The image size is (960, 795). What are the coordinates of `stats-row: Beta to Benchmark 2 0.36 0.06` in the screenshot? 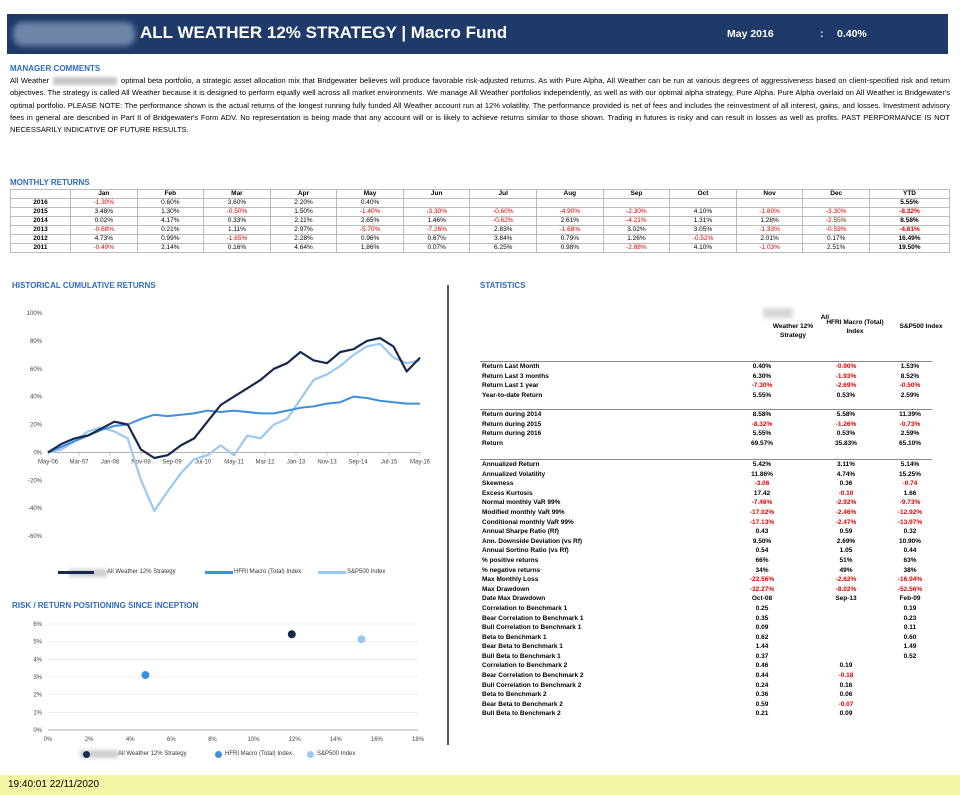 It's located at (706, 695).